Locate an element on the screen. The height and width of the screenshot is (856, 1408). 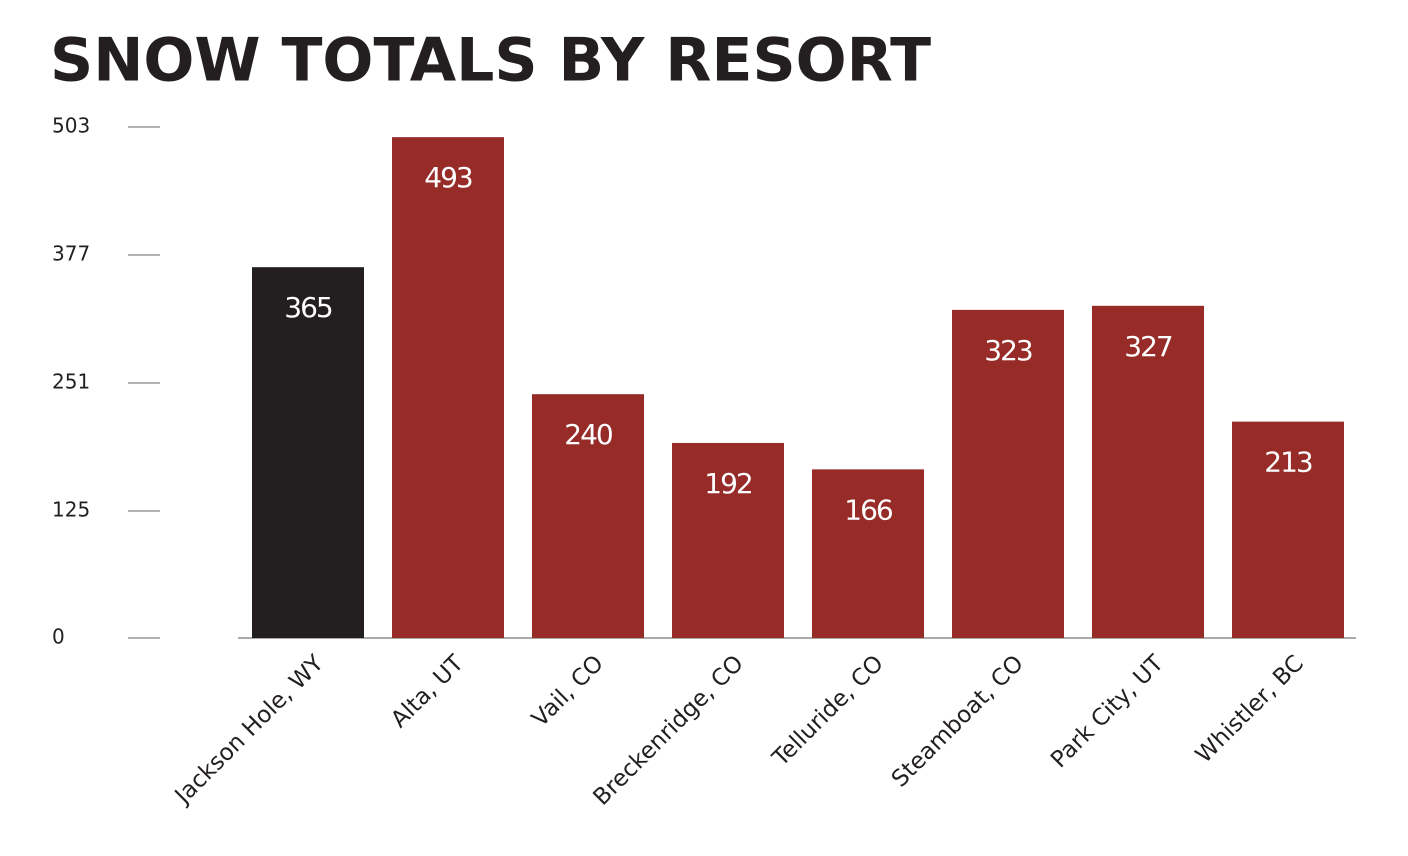
data-label: 166 is located at coordinates (868, 509).